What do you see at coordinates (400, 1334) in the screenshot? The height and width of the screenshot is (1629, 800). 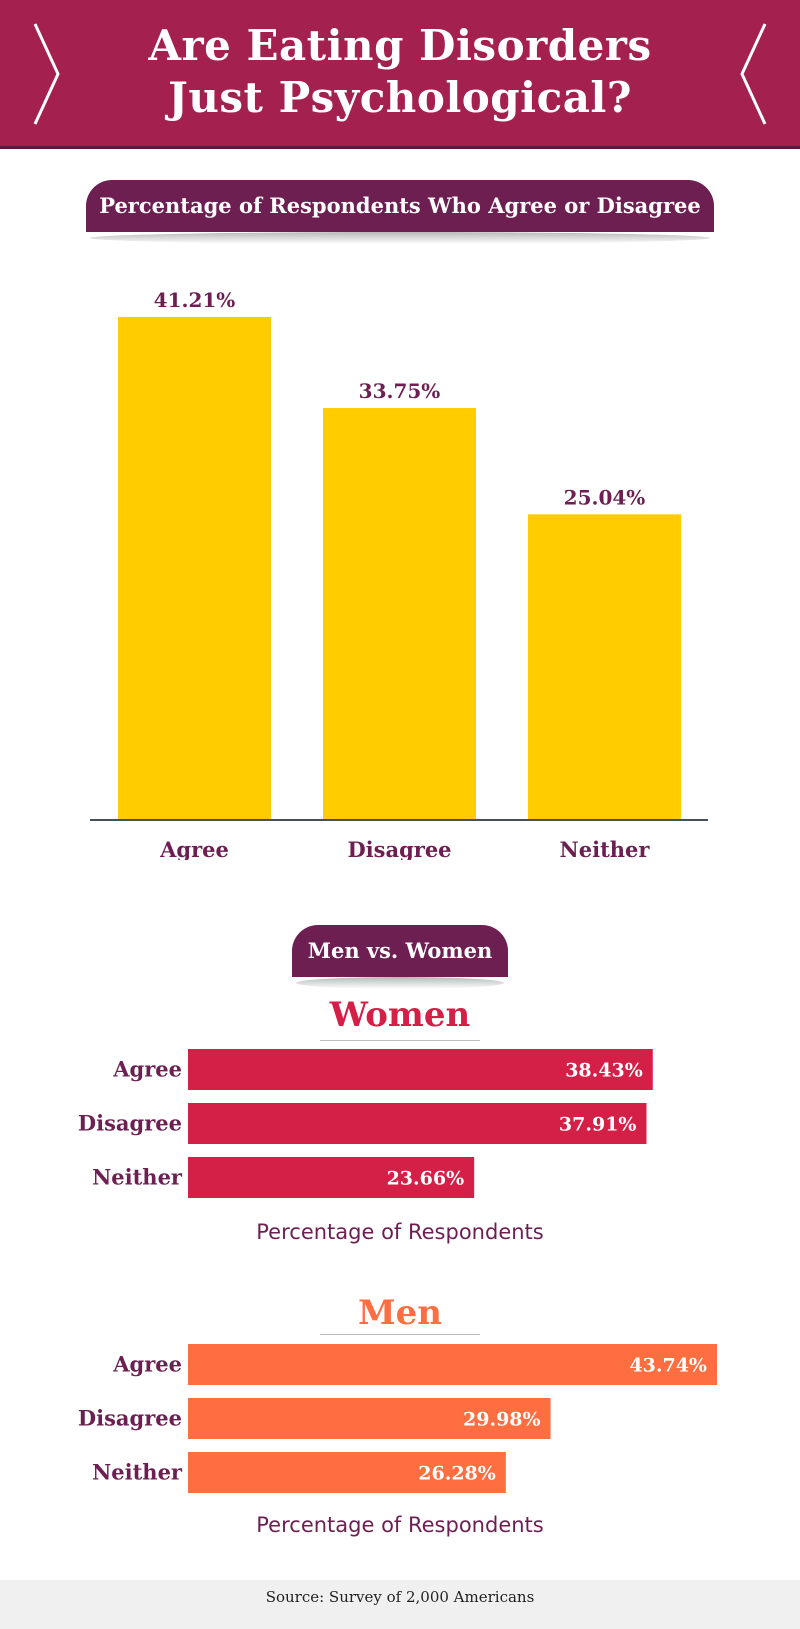 I see `men-title-underline` at bounding box center [400, 1334].